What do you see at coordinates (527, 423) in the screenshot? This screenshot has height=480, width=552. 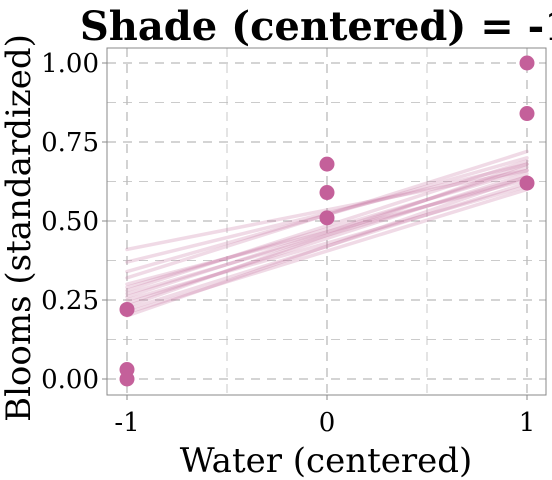 I see `x-tick-label: 1` at bounding box center [527, 423].